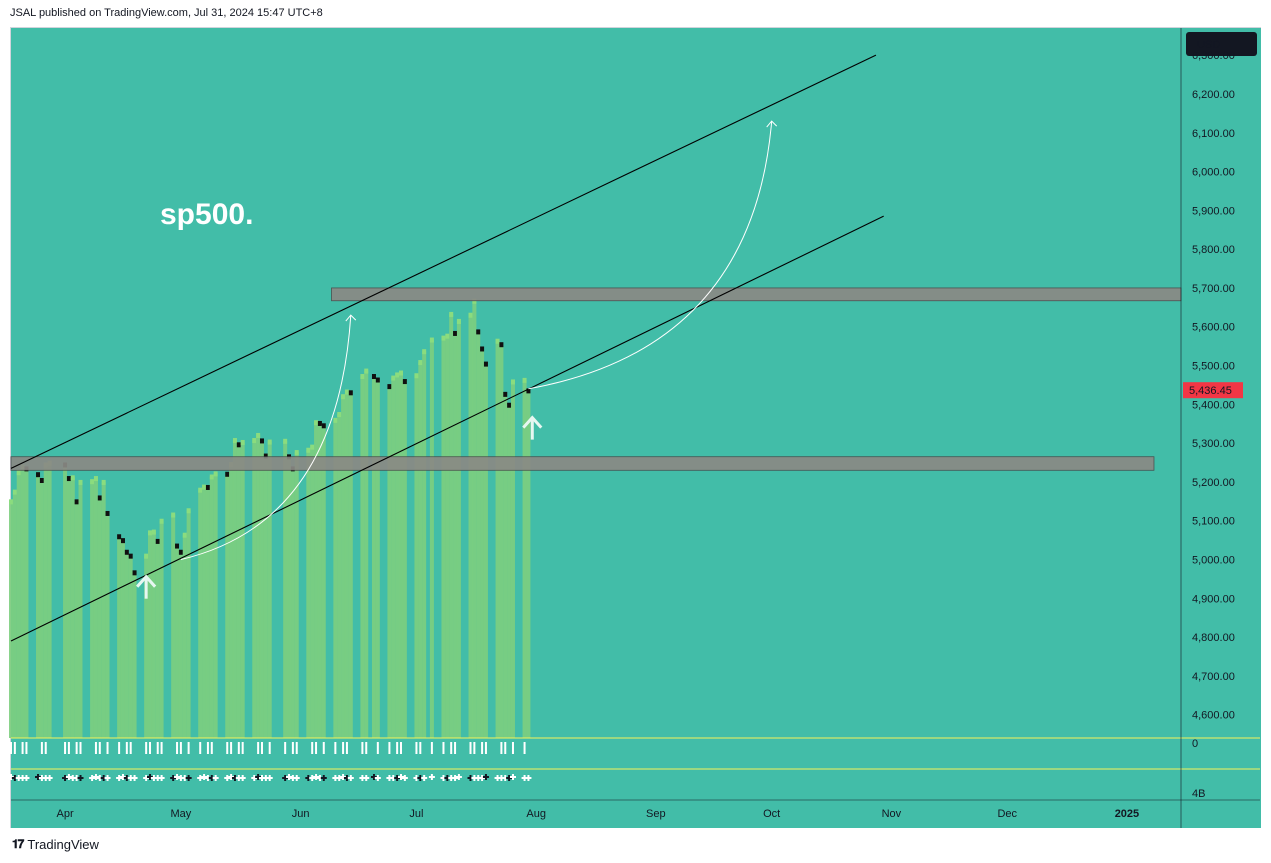 The height and width of the screenshot is (863, 1271). What do you see at coordinates (1213, 444) in the screenshot?
I see `price-tick-label: 5,300.00` at bounding box center [1213, 444].